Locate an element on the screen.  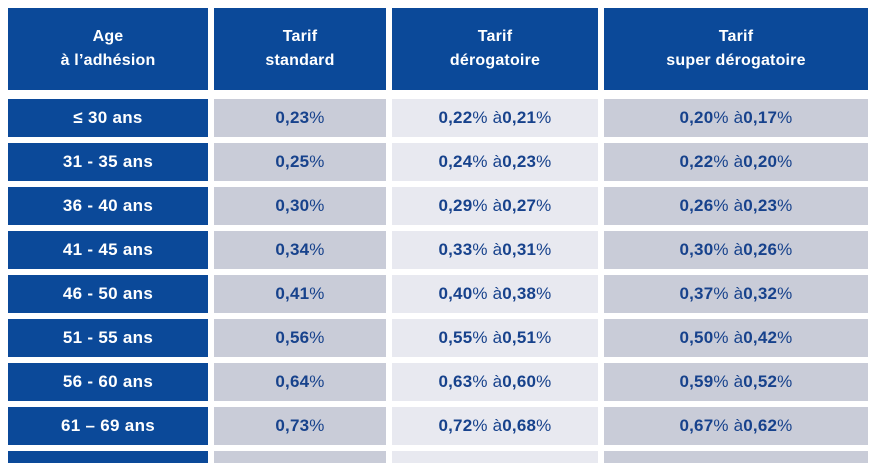
super-derogatoire-value-cell: 0,20% à 0,17% is located at coordinates (736, 118).